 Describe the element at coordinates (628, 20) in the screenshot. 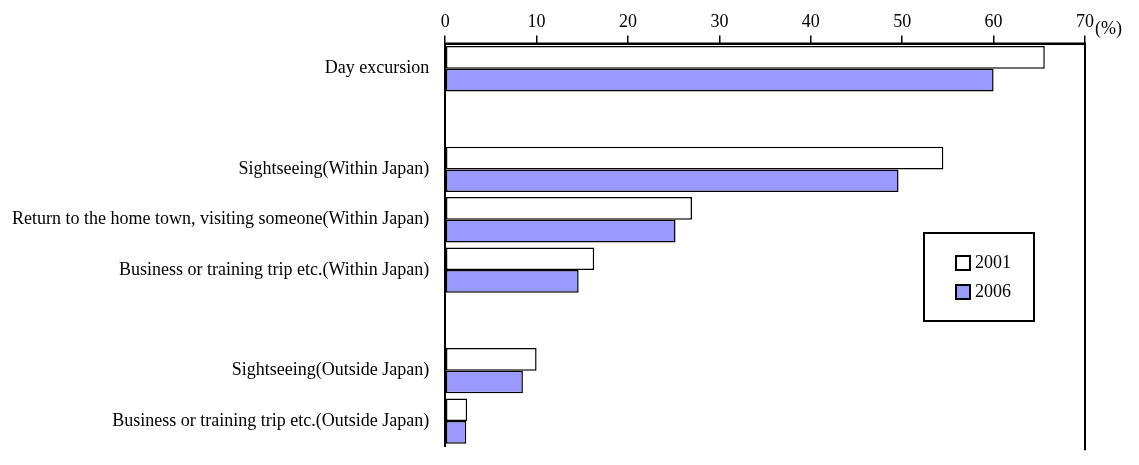

I see `x-tick-label: 20` at that location.